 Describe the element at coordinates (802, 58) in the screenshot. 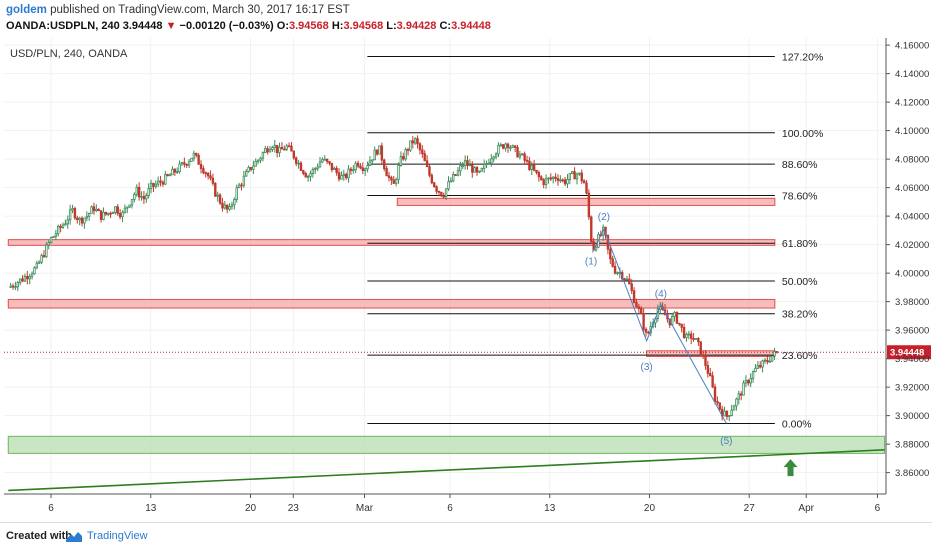

I see `fib-level-label: 127.20%` at that location.